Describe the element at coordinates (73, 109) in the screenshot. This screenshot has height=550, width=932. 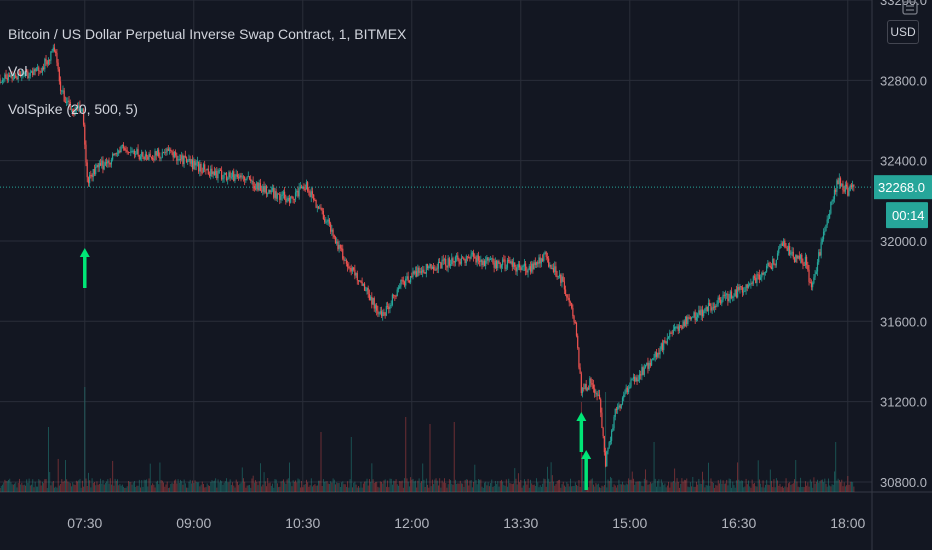
I see `indicator-volspike-label: VolSpike (20, 500, 5)` at that location.